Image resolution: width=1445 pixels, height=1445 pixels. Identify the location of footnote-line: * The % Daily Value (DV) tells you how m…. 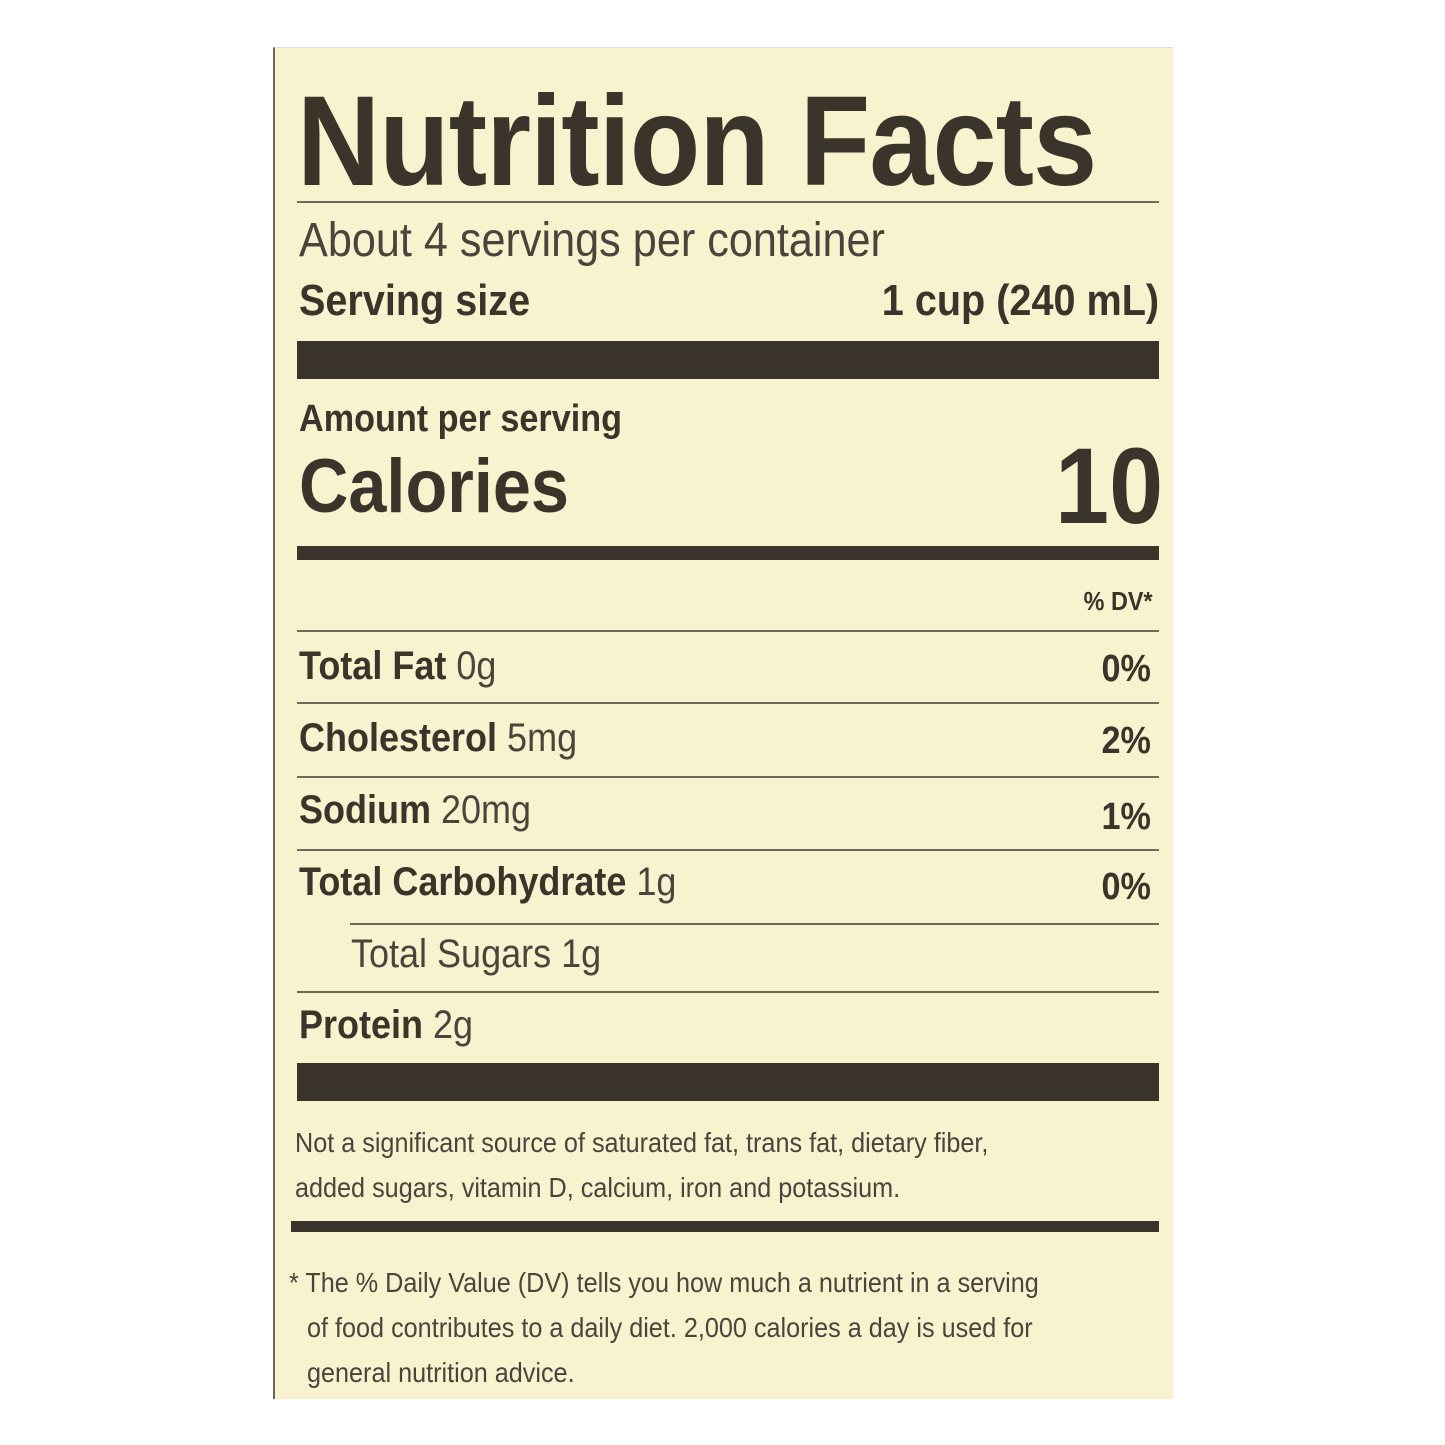
(664, 1282).